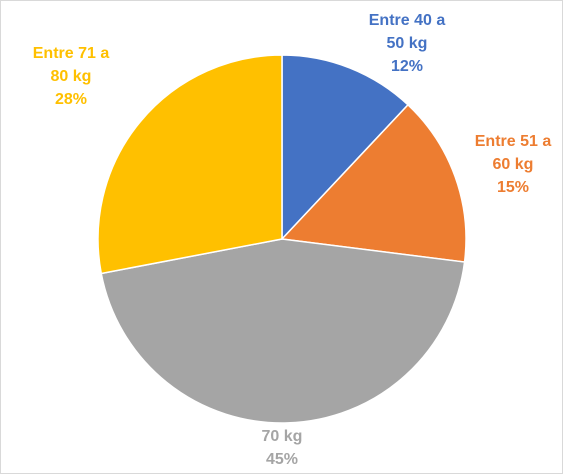 This screenshot has width=563, height=475. Describe the element at coordinates (407, 20) in the screenshot. I see `data-label-category: Entre 40 a` at that location.